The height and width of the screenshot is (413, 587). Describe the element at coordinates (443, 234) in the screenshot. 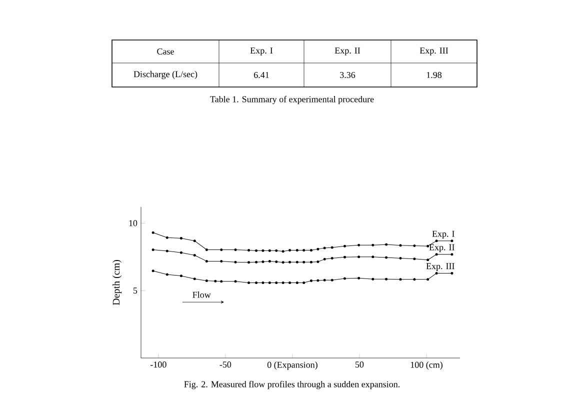

I see `series-label: Exp. I` at that location.